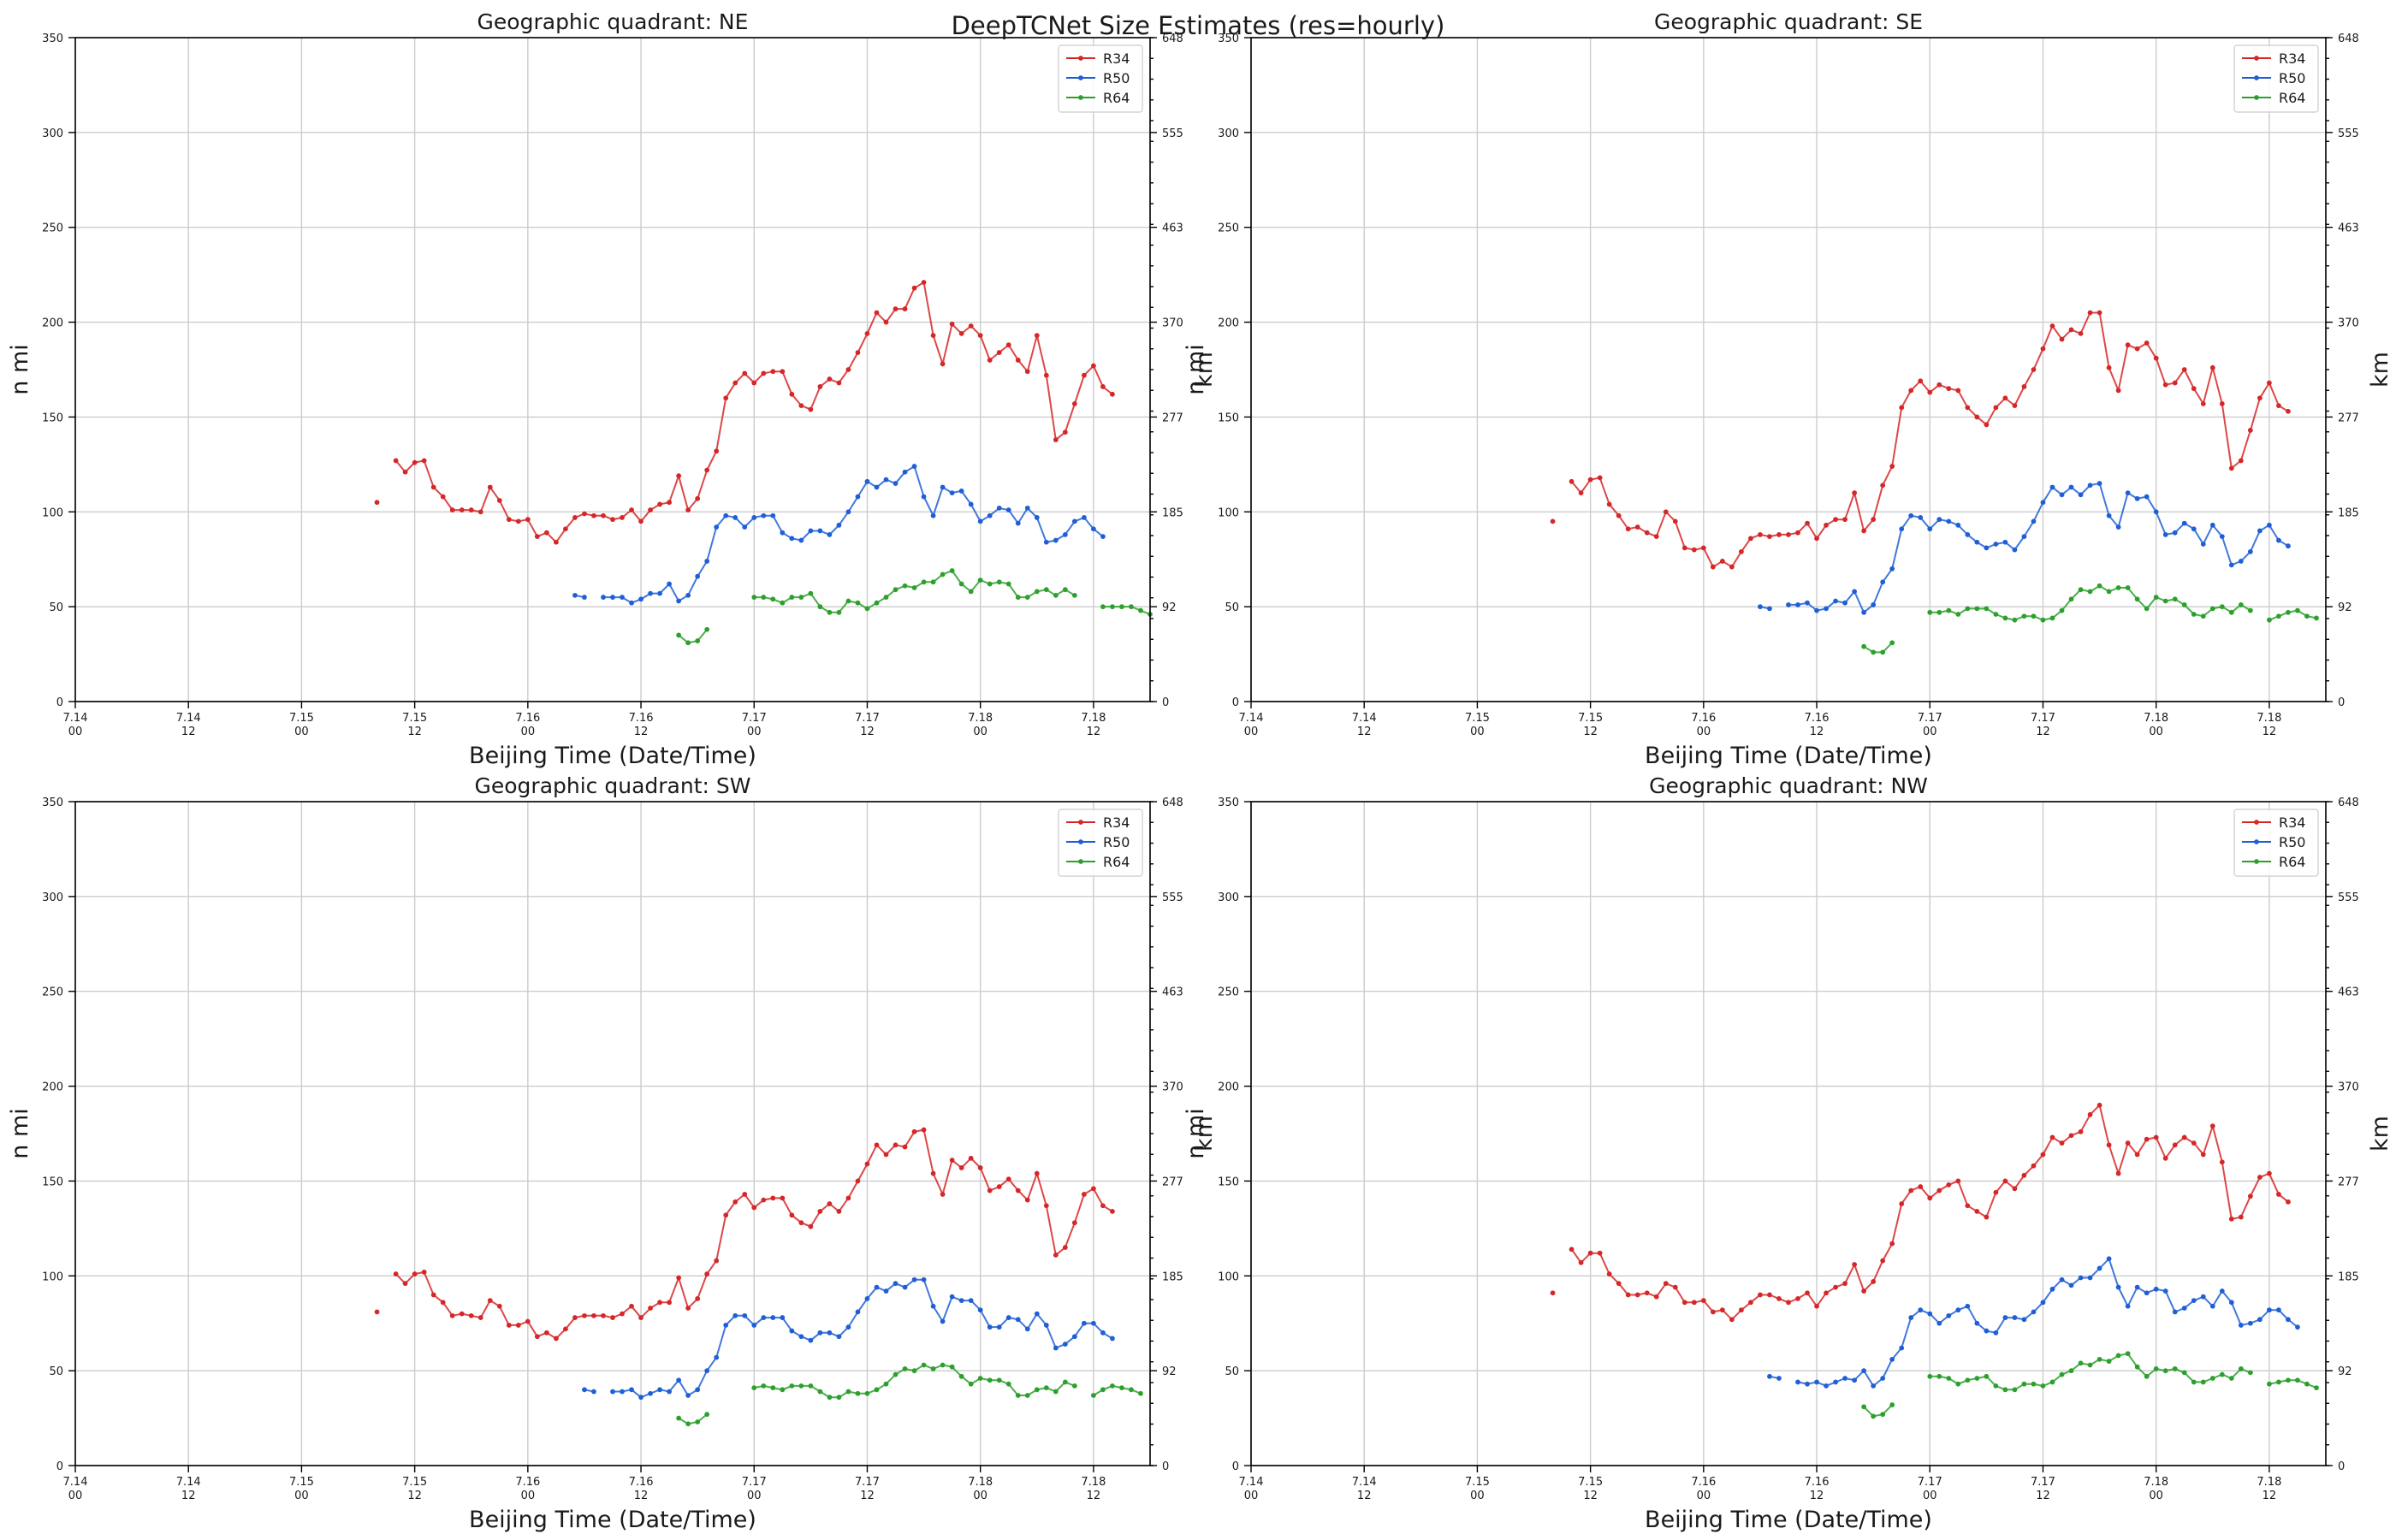  I want to click on y-tick-label: 100, so click(52, 512).